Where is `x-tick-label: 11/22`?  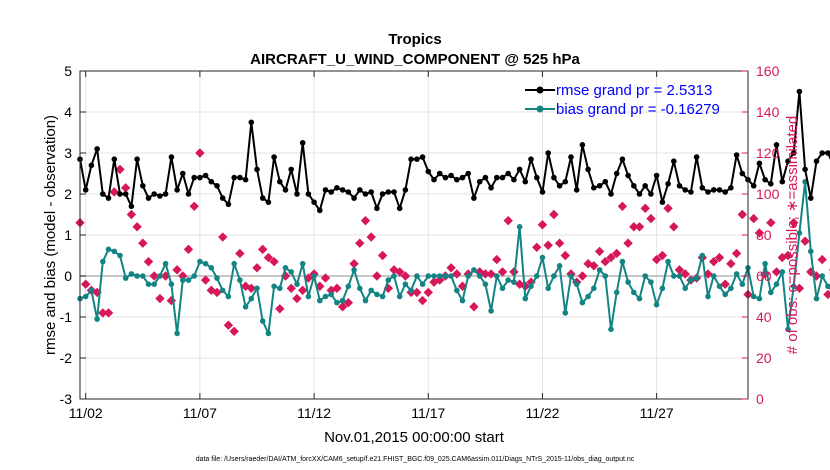
x-tick-label: 11/22 is located at coordinates (542, 413).